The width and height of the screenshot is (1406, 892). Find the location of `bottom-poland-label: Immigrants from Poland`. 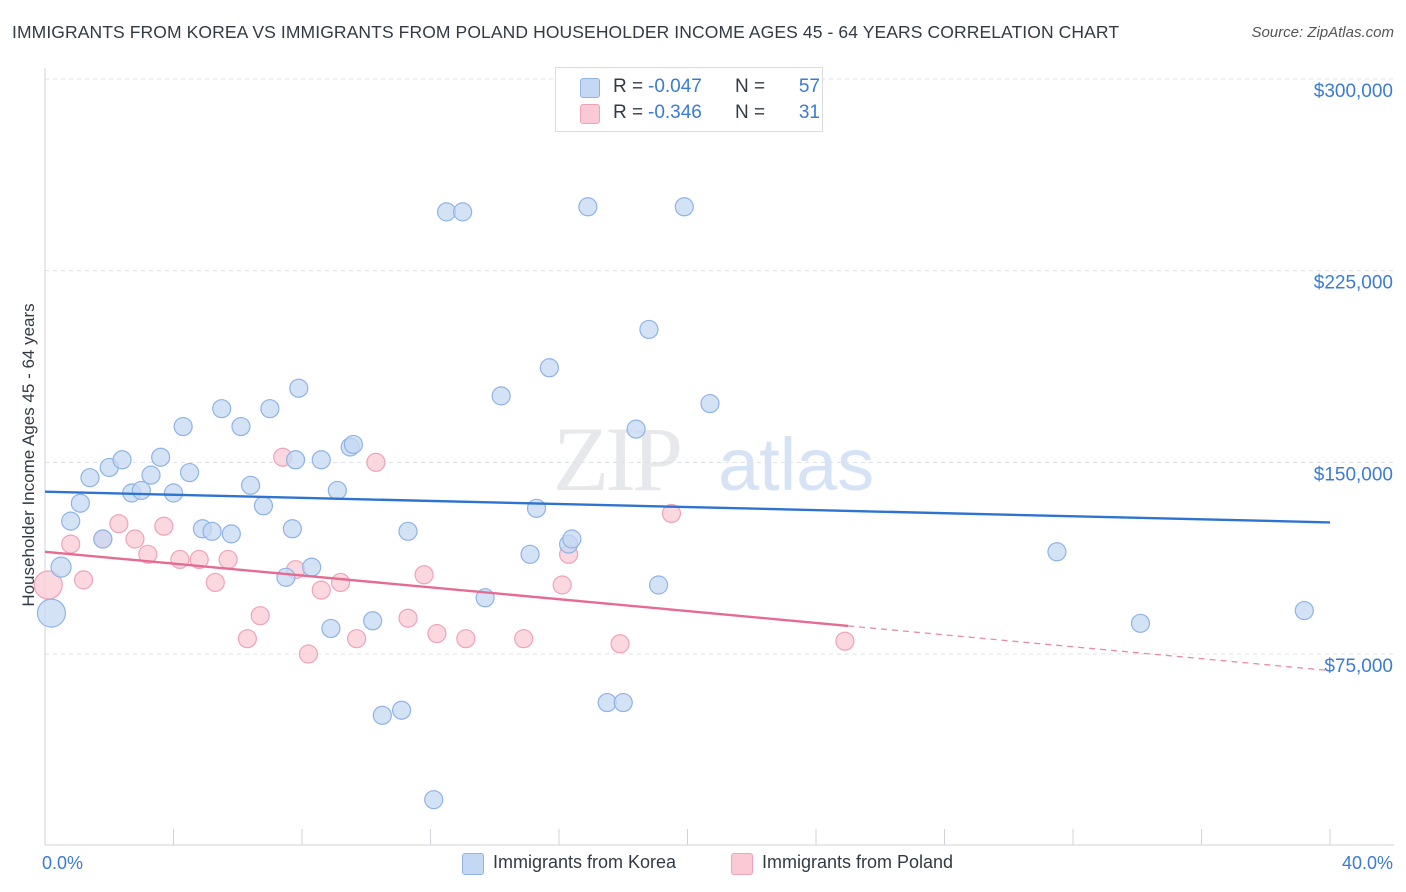

bottom-poland-label: Immigrants from Poland is located at coordinates (858, 862).